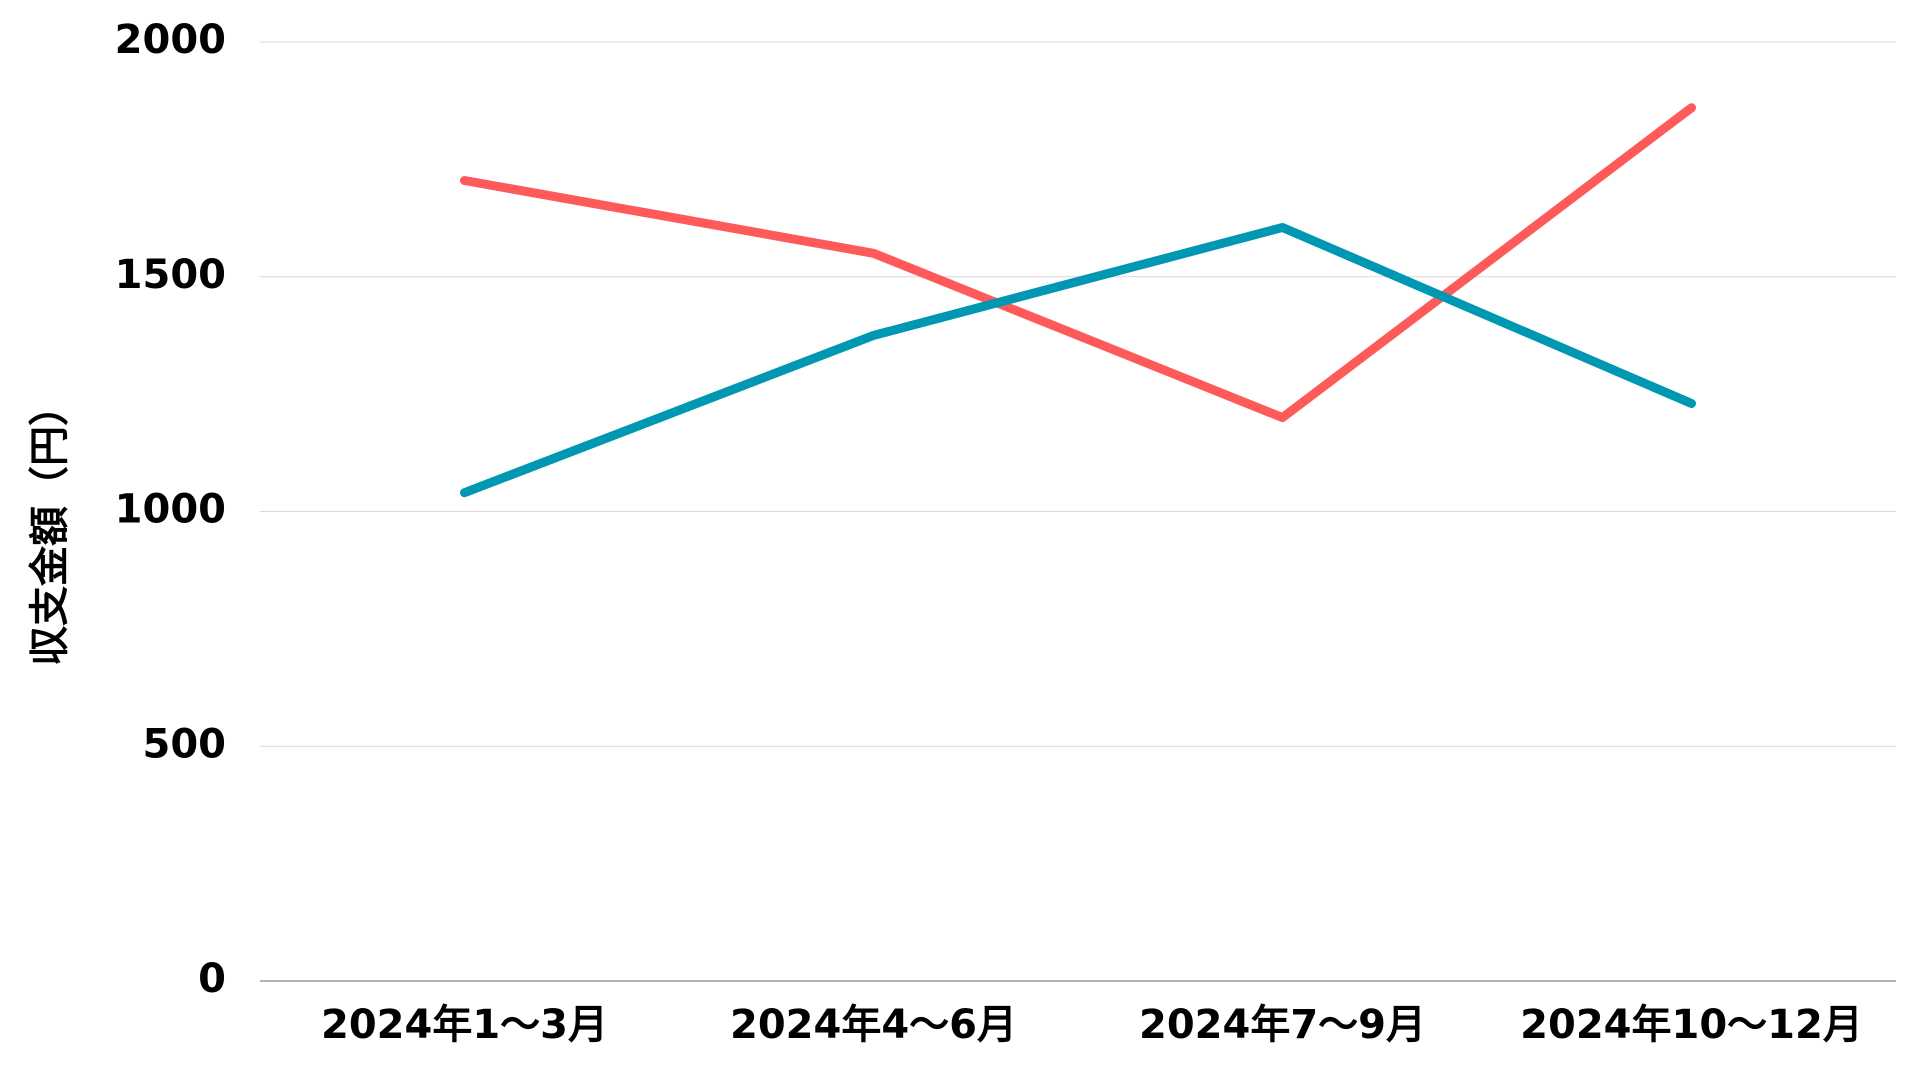 The height and width of the screenshot is (1080, 1920). What do you see at coordinates (170, 275) in the screenshot?
I see `y-tick-label: 1500` at bounding box center [170, 275].